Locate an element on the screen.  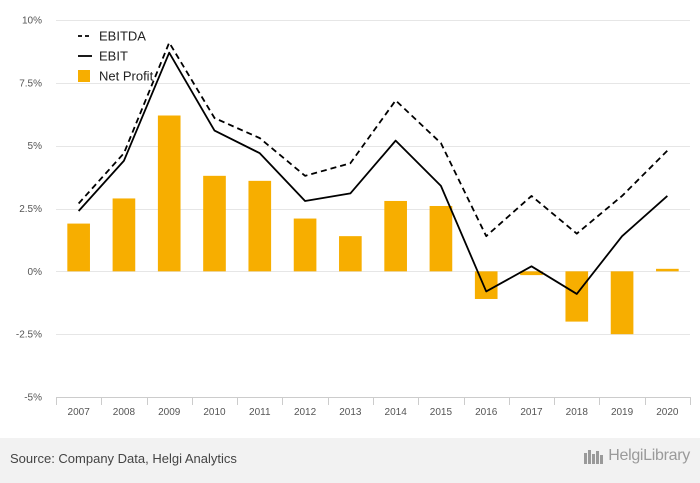
brand-logo: HelgiLibrary is located at coordinates (636, 456).